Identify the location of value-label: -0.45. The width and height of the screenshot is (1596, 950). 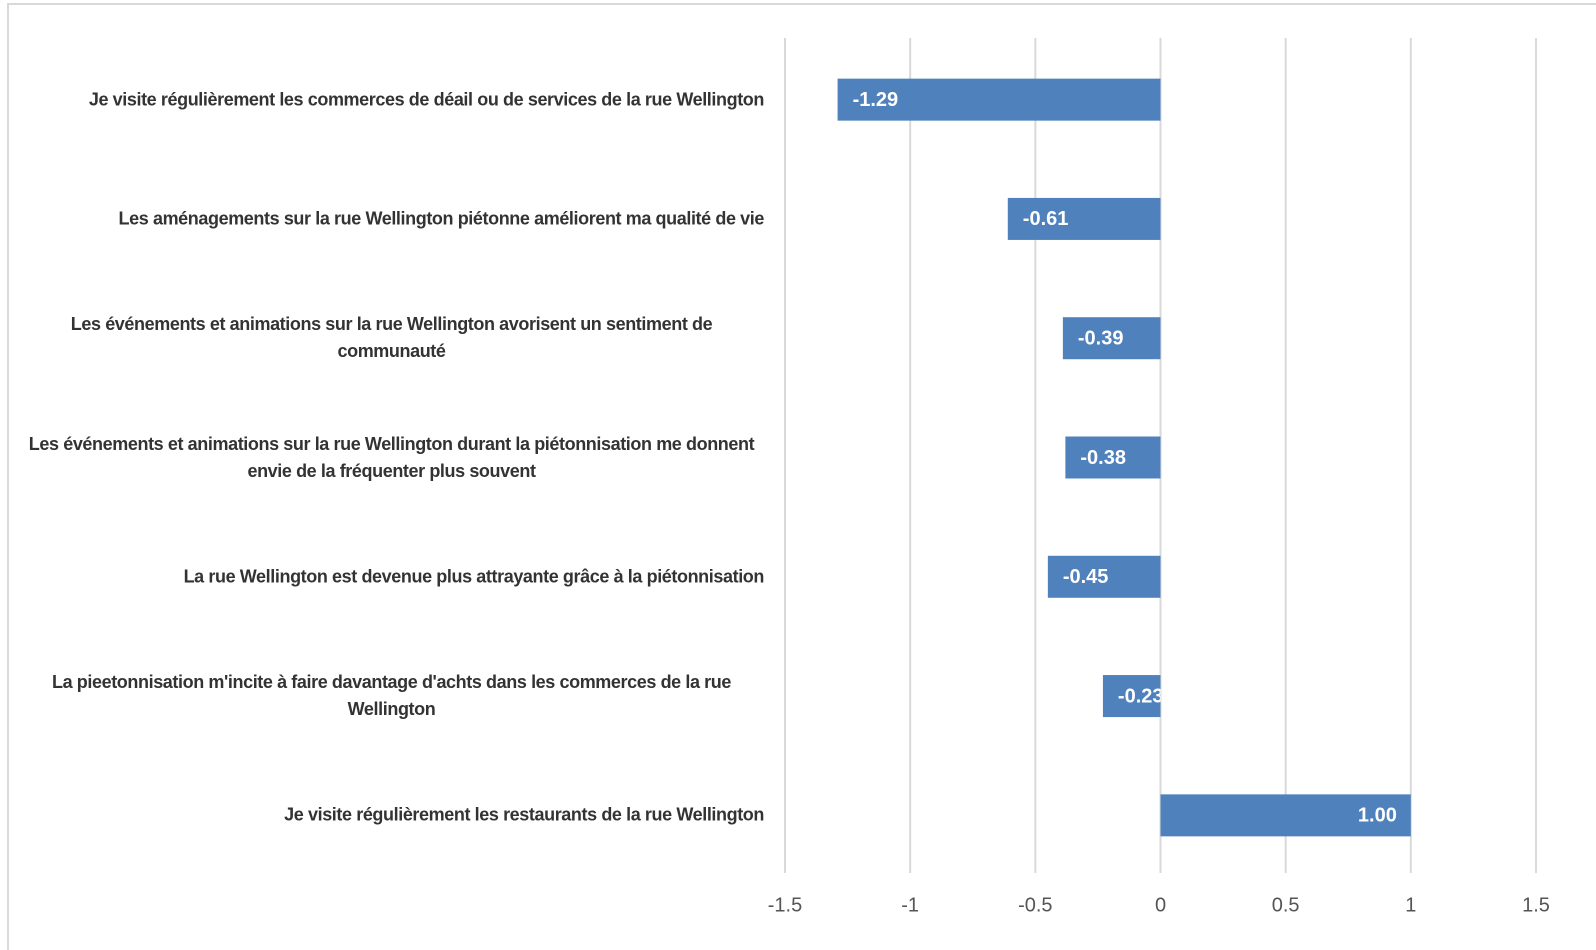
(1086, 577).